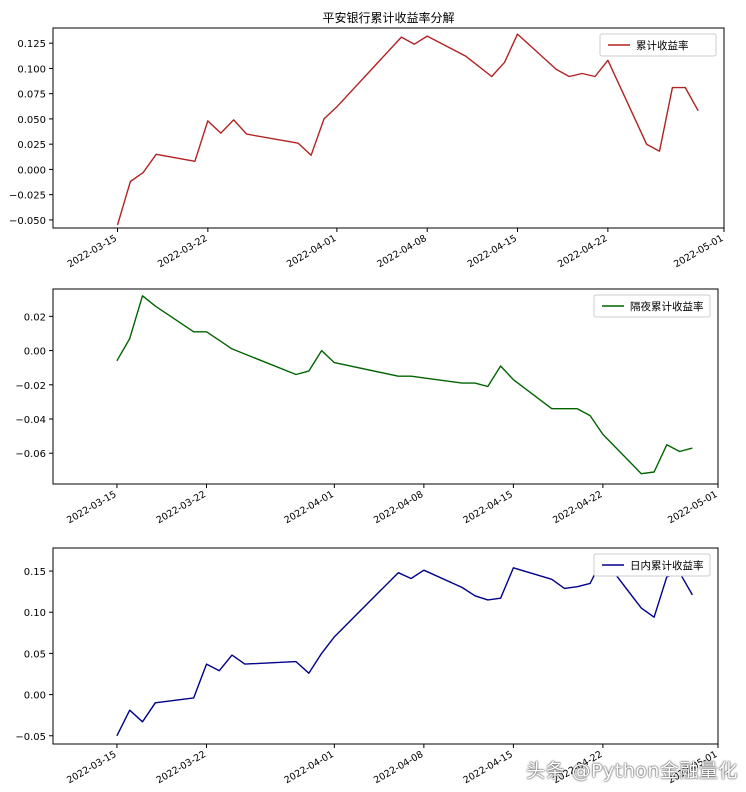  I want to click on y-tick-label: 0.050, so click(31, 120).